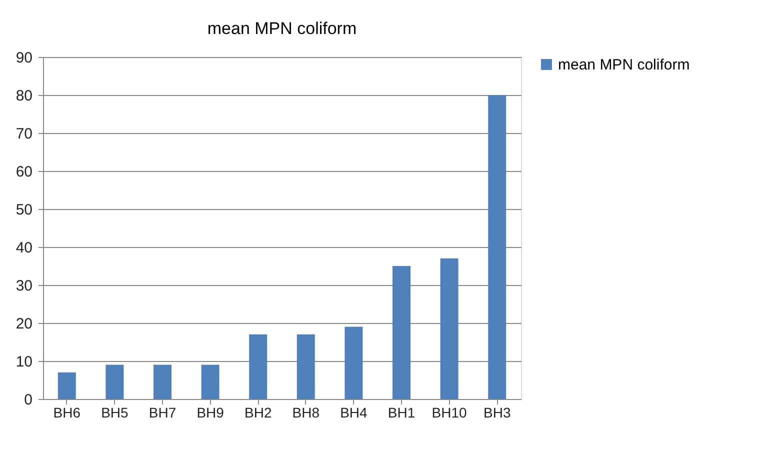 The height and width of the screenshot is (472, 776). Describe the element at coordinates (402, 412) in the screenshot. I see `x-tick-label: BH1` at that location.